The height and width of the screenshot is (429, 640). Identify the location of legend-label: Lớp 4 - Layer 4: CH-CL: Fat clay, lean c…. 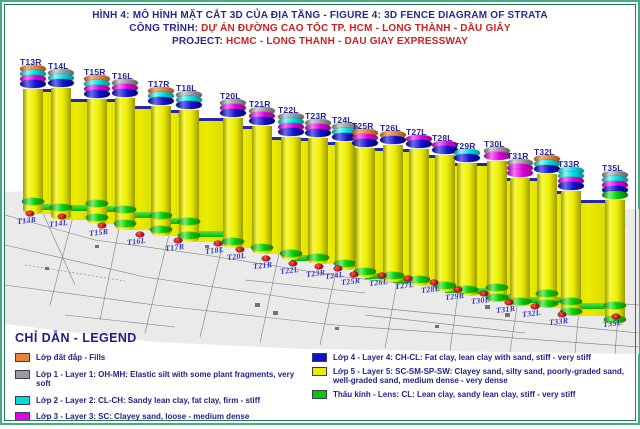
(462, 357).